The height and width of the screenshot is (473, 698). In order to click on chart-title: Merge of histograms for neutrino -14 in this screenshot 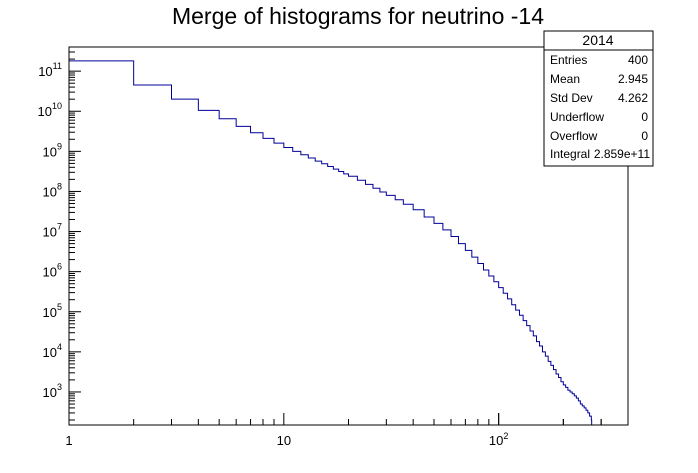, I will do `click(358, 16)`.